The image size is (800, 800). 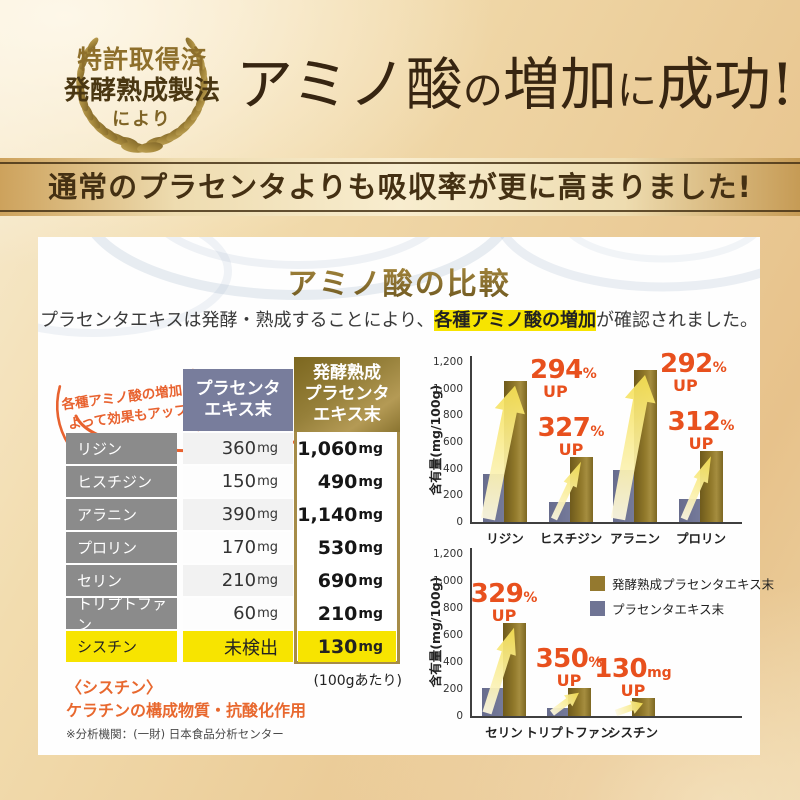 I want to click on title-segment: の, so click(x=482, y=91).